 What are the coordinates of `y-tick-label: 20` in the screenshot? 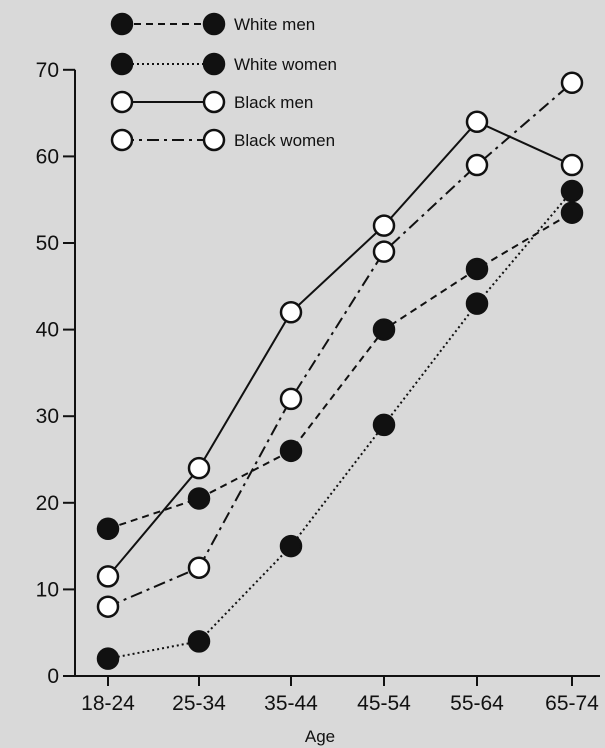 It's located at (47, 503).